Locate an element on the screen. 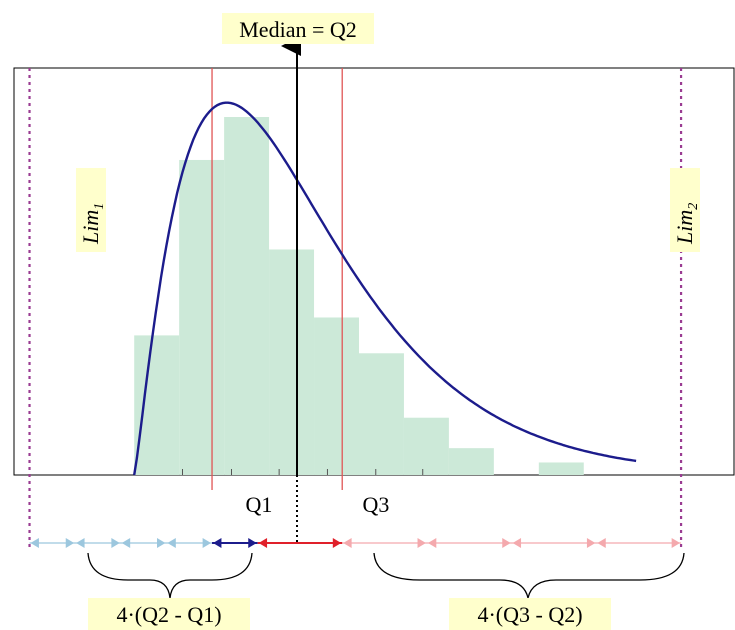 This screenshot has width=735, height=630. q3-label: Q3 is located at coordinates (376, 504).